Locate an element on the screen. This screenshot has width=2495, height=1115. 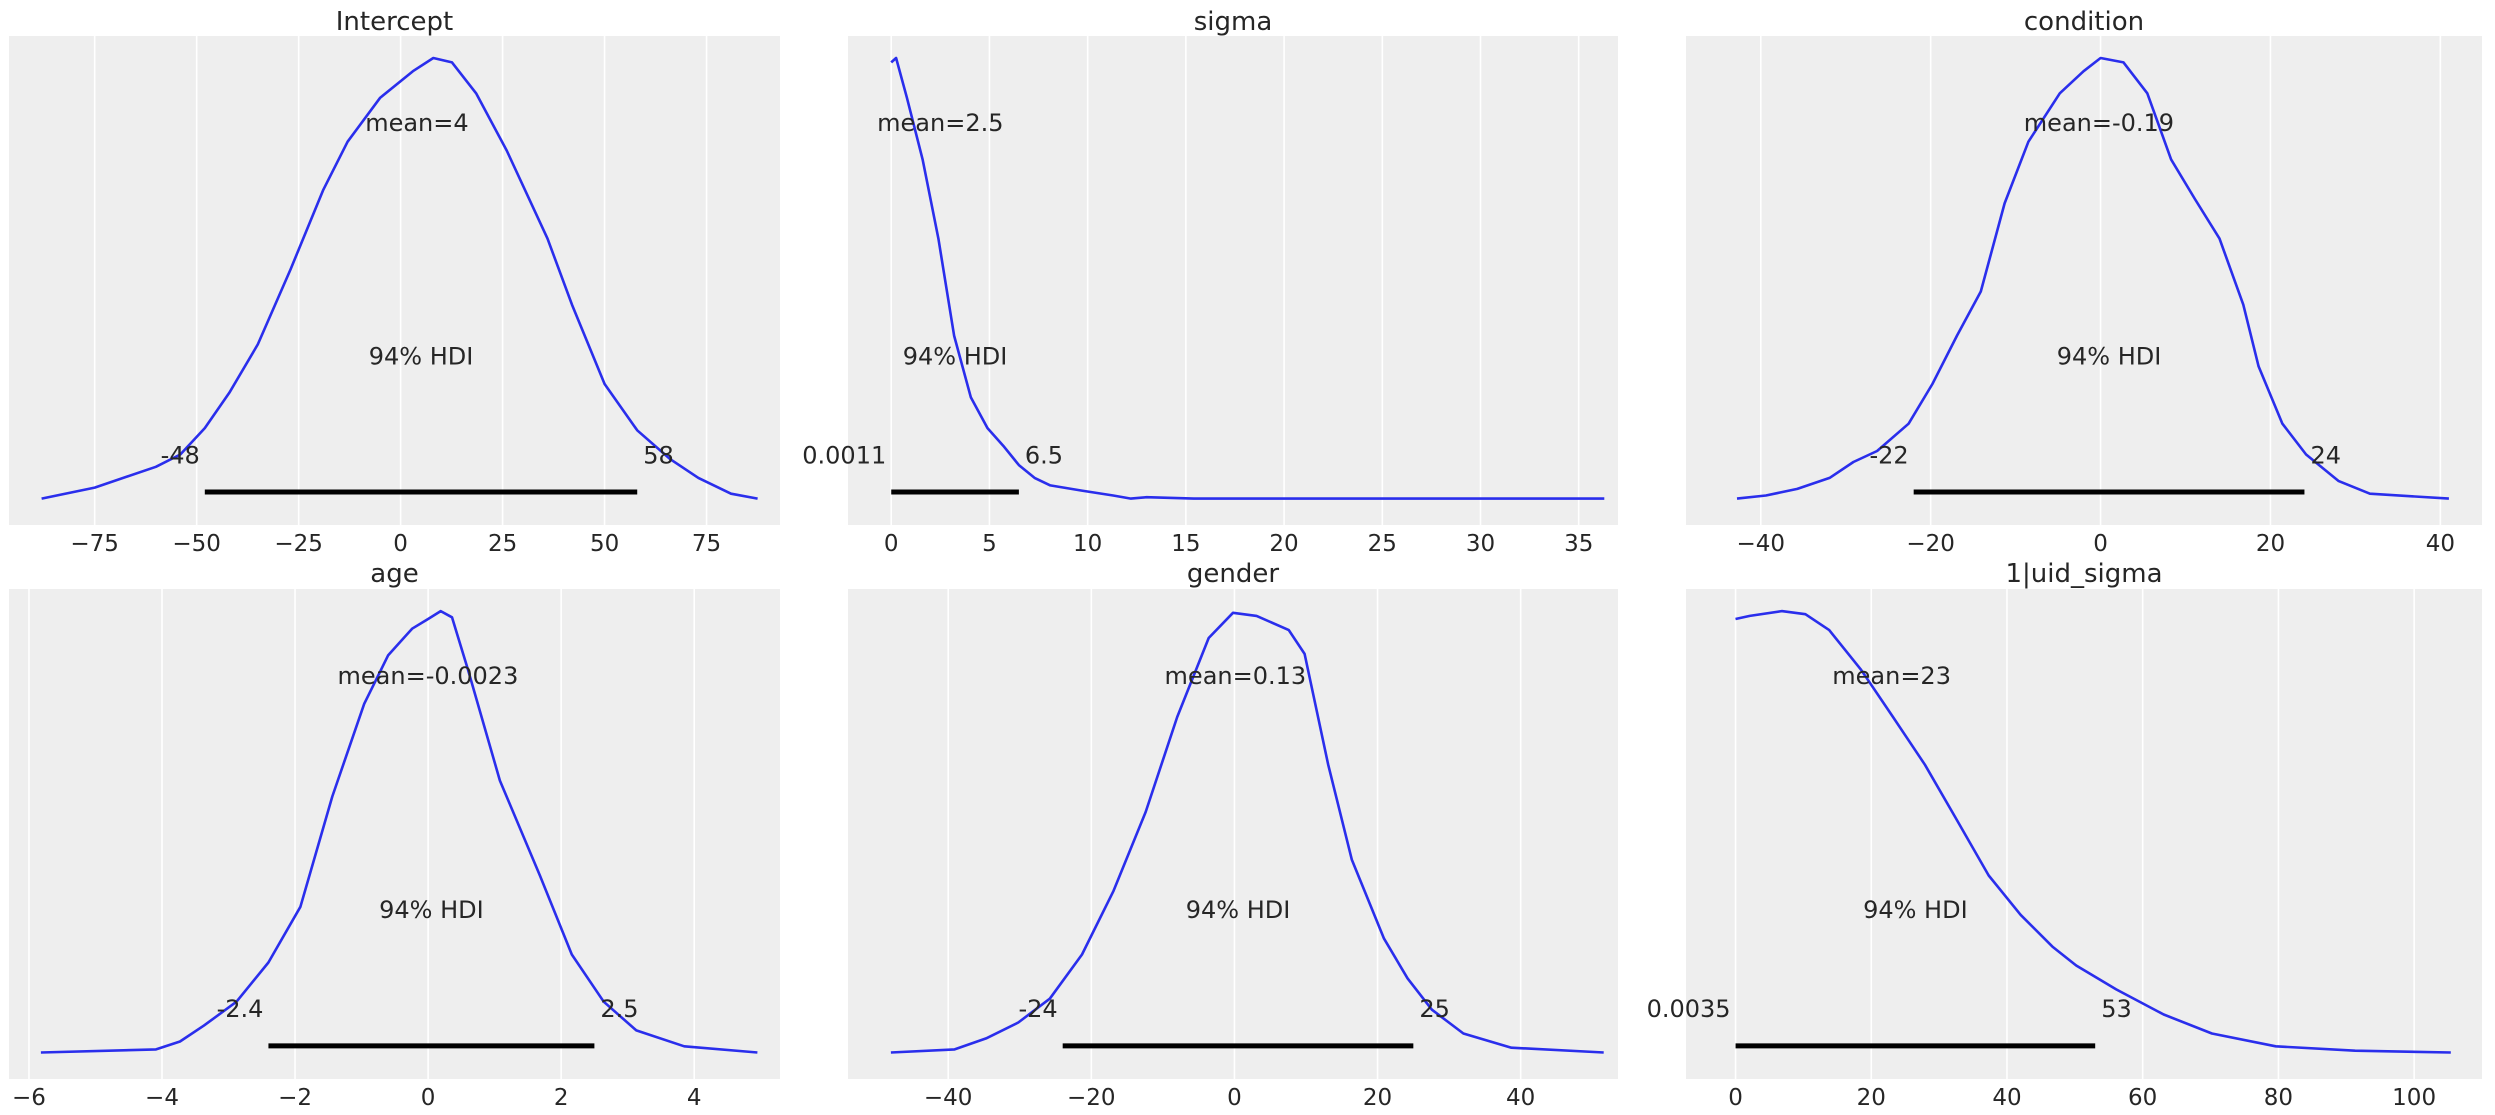
x-tick-label: −75 is located at coordinates (94, 544).